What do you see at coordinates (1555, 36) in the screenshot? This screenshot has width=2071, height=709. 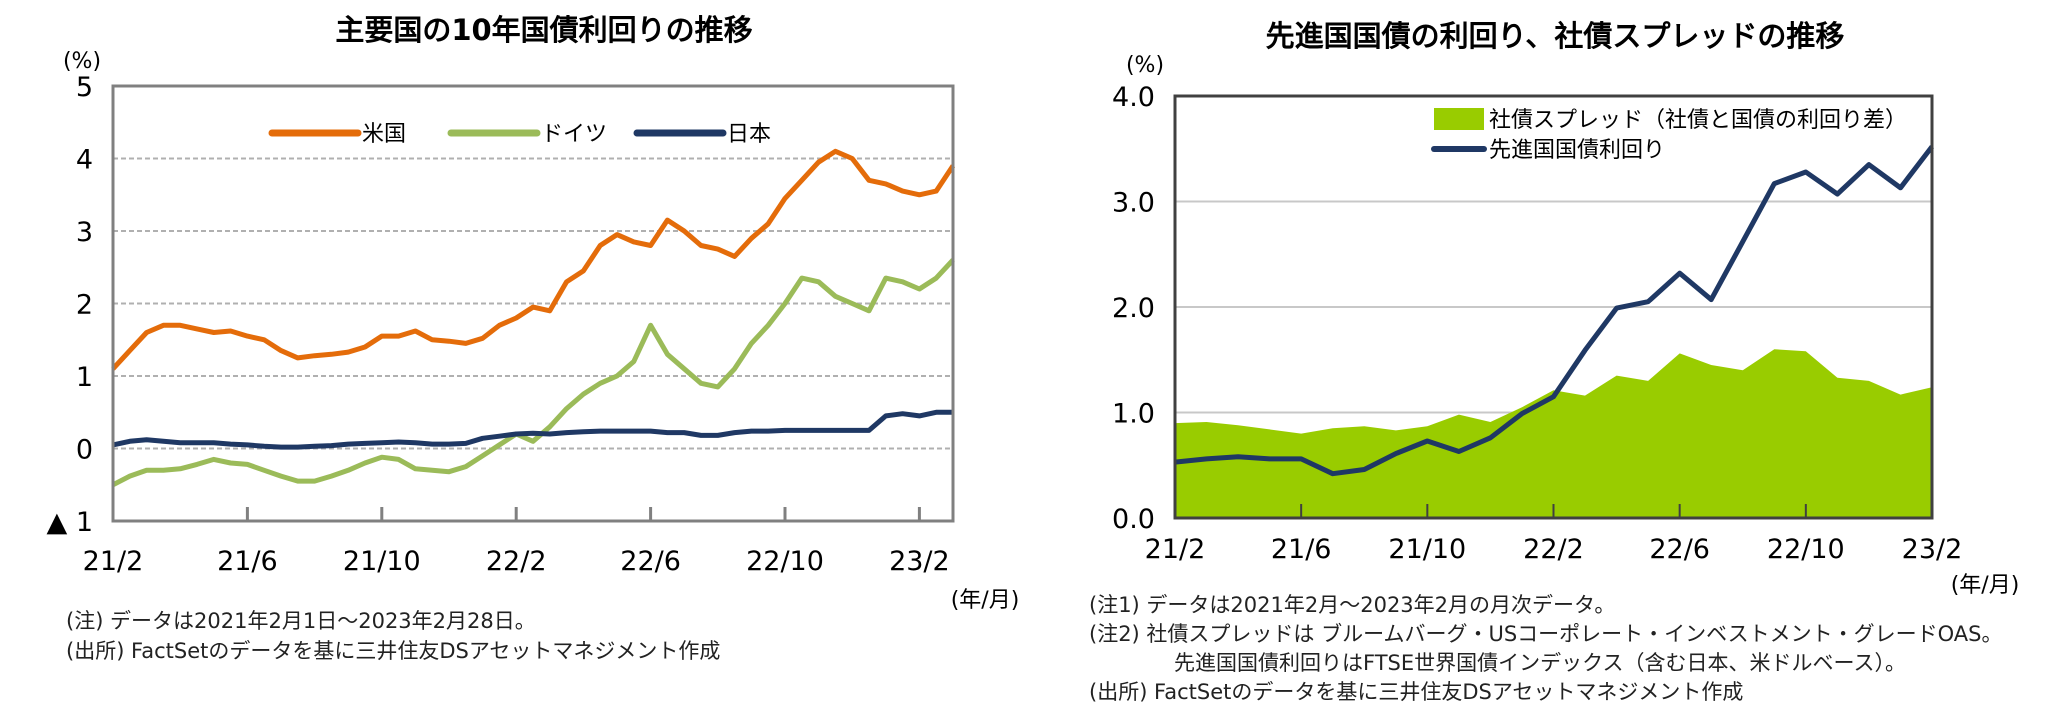 I see `right-chart-title: 先進国国債の利回り、社債スプレッドの推移` at bounding box center [1555, 36].